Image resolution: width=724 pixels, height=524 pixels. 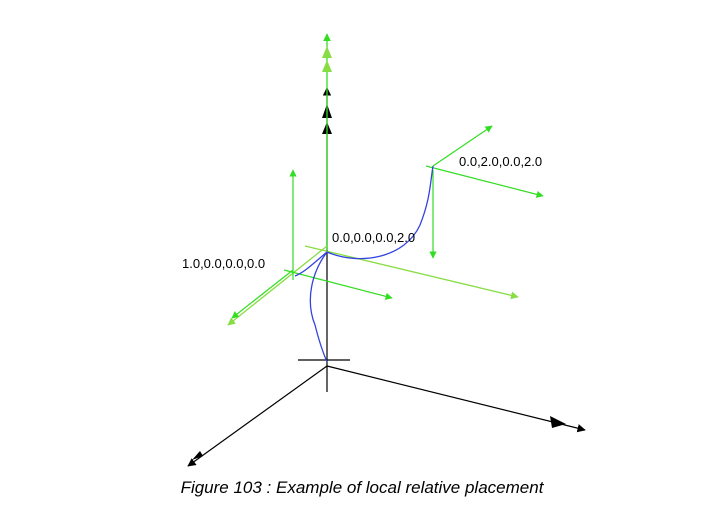 What do you see at coordinates (312, 244) in the screenshot?
I see `frame-point-a` at bounding box center [312, 244].